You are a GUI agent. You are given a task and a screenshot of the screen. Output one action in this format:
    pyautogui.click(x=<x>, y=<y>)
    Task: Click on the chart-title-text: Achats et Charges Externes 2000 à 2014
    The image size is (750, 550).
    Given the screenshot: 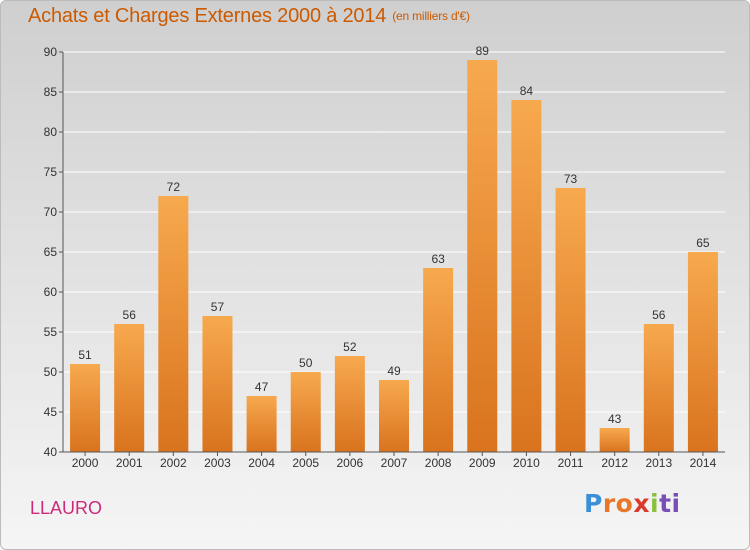 What is the action you would take?
    pyautogui.click(x=207, y=16)
    